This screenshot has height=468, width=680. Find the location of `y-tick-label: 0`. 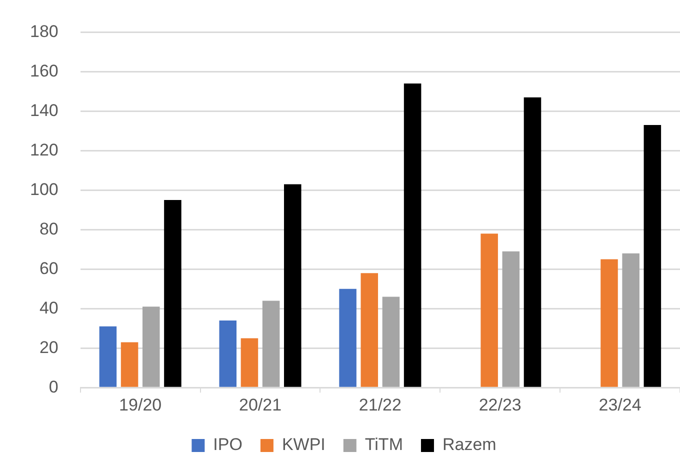

y-tick-label: 0 is located at coordinates (53, 386).